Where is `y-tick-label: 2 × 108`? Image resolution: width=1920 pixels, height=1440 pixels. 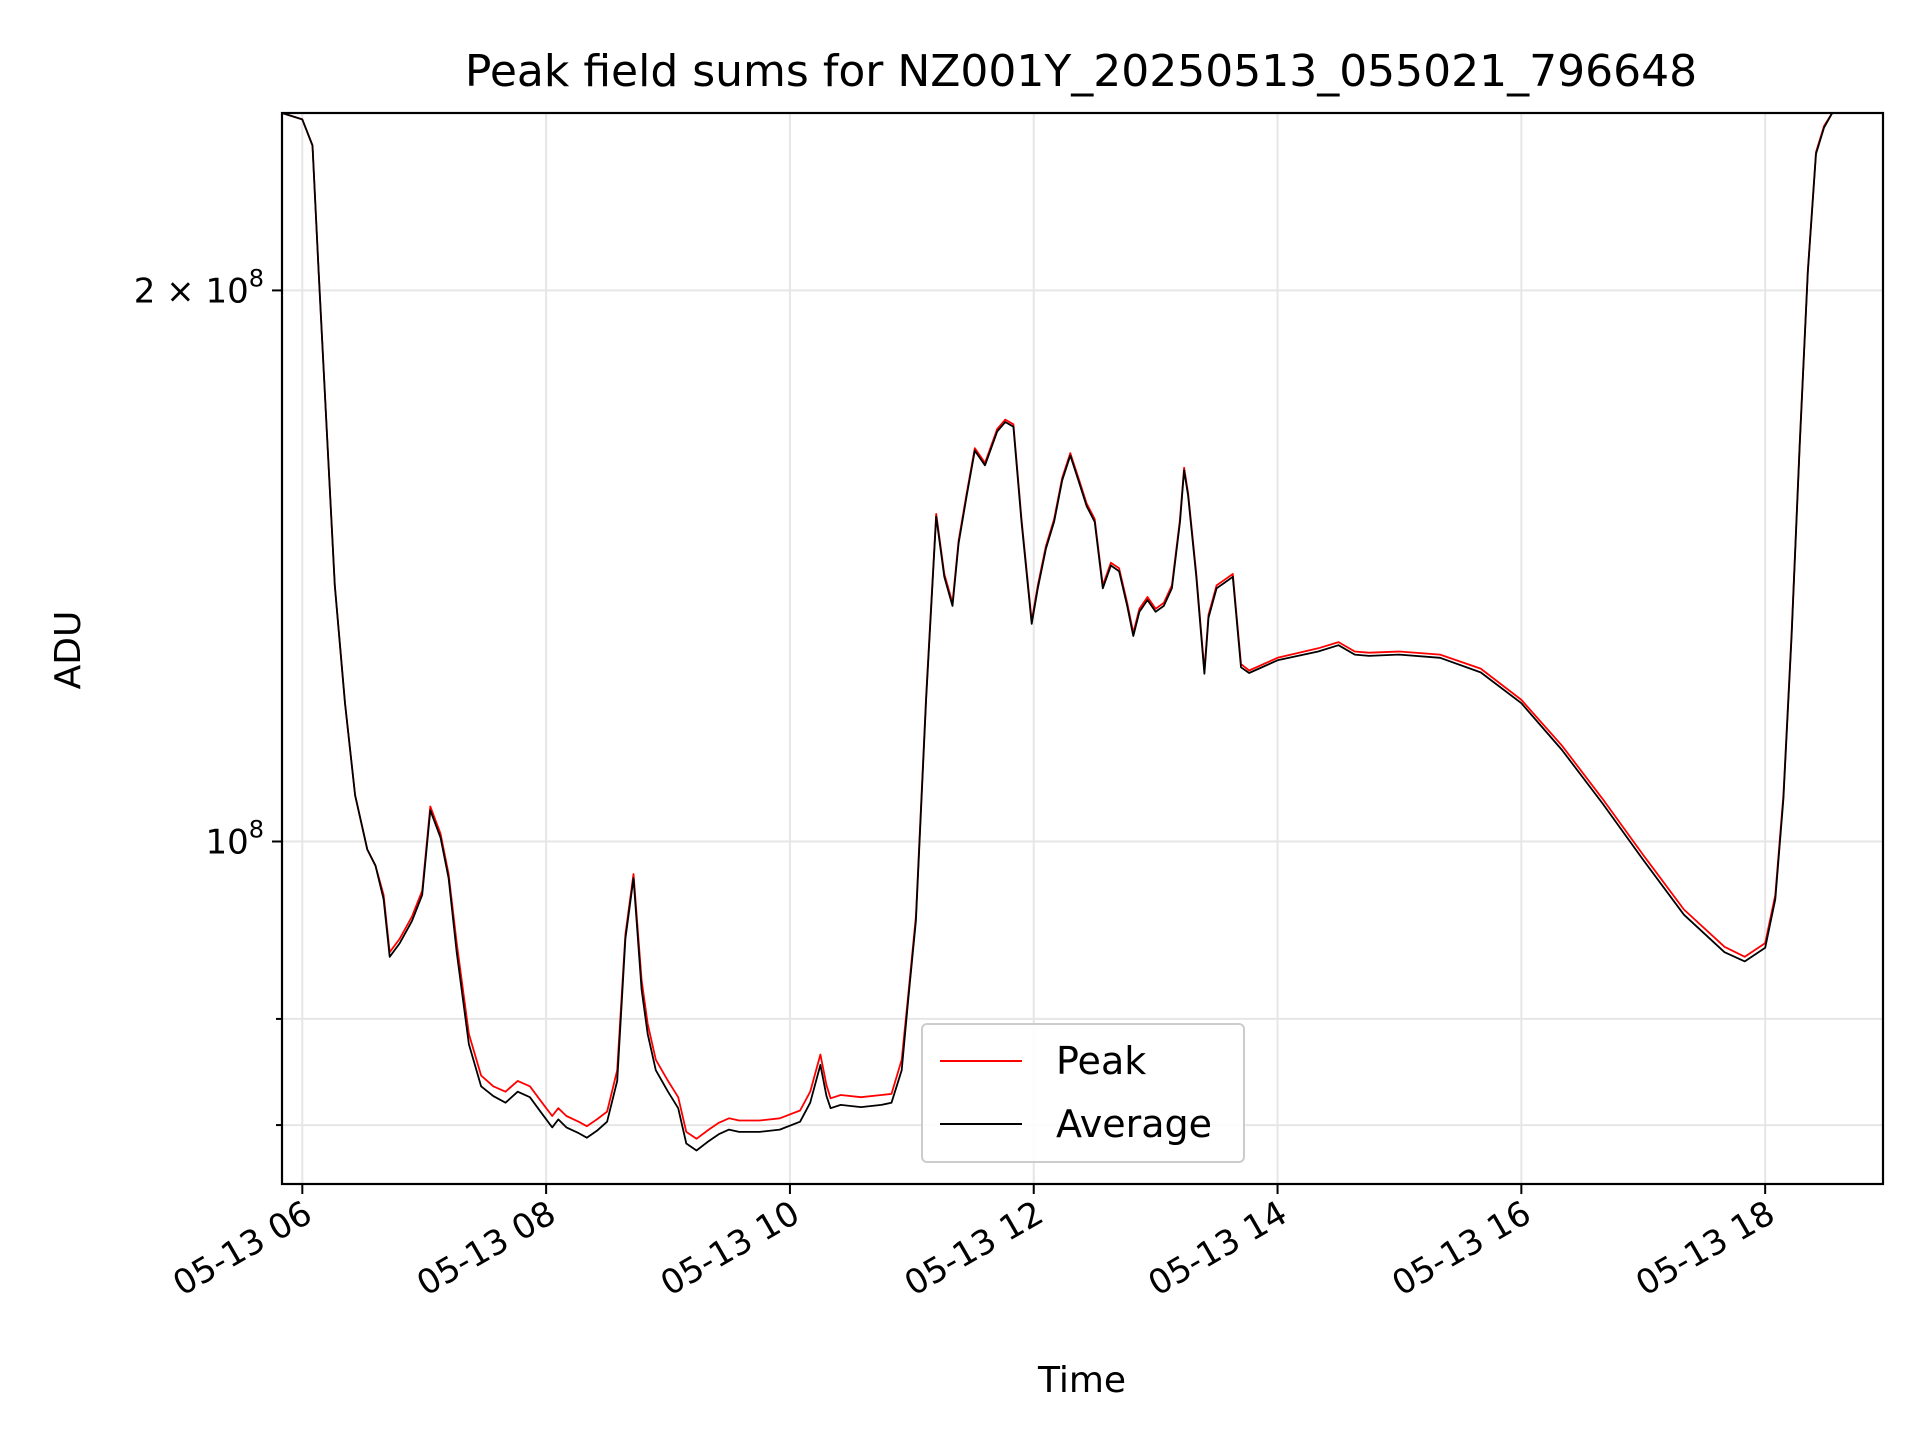 y-tick-label: 2 × 108 is located at coordinates (199, 287).